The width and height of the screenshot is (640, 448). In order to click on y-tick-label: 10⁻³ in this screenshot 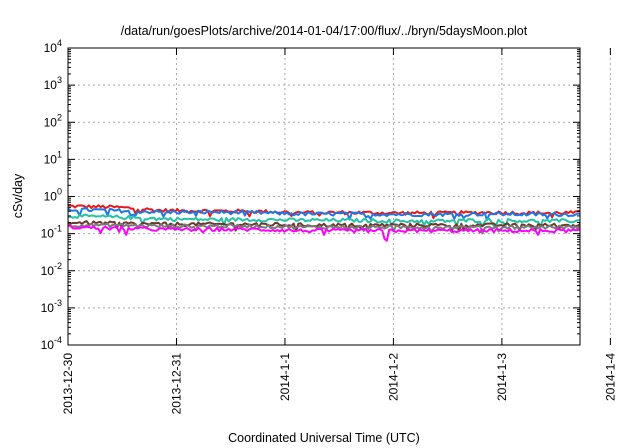, I will do `click(51, 306)`.